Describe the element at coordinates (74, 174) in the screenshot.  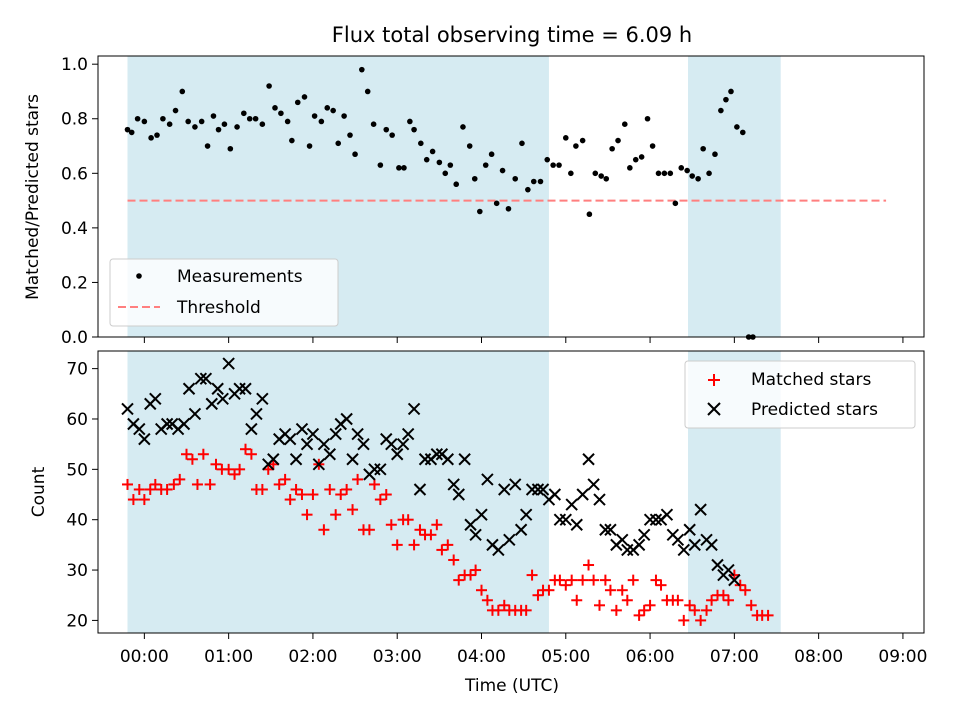
I see `y-tick-label: 0.6` at that location.